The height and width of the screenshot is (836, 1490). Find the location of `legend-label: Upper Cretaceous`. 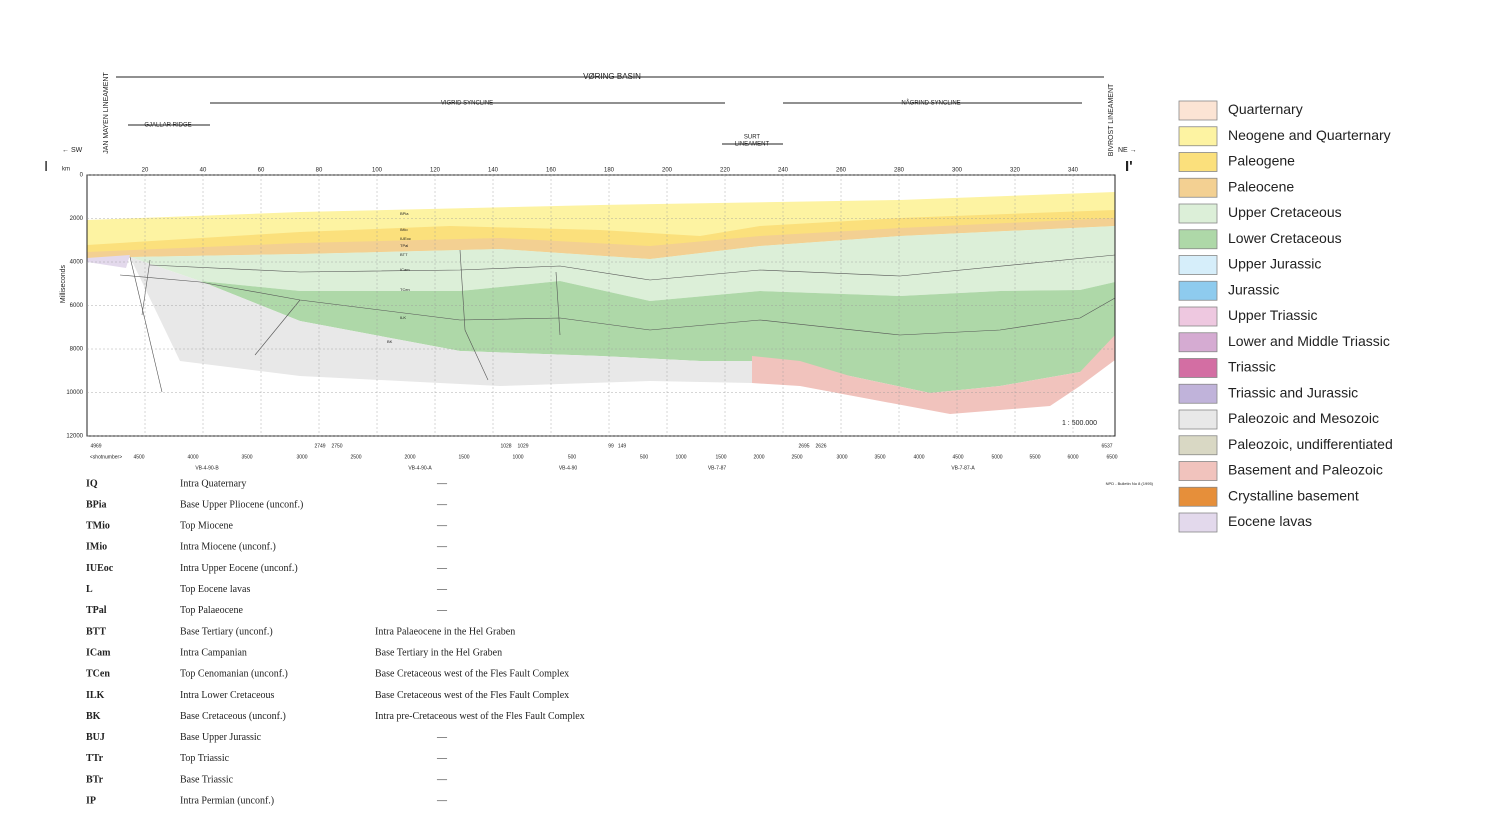

legend-label: Upper Cretaceous is located at coordinates (1285, 212).